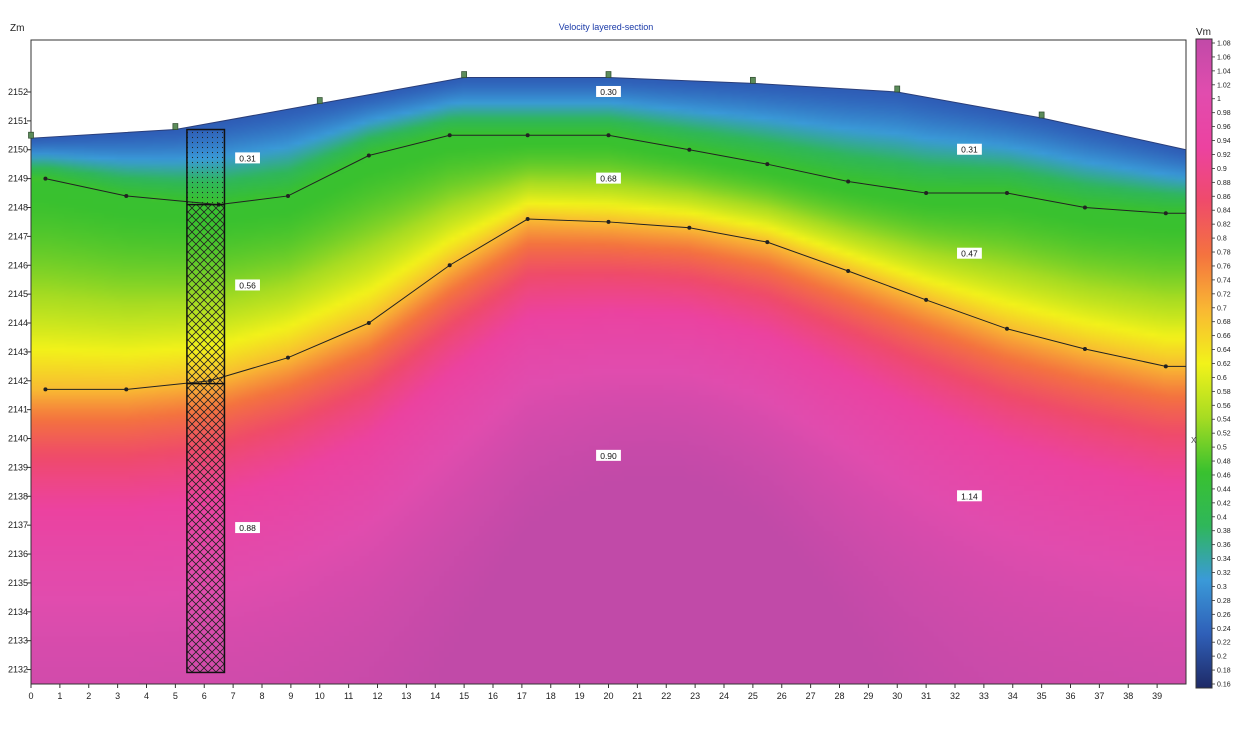 The image size is (1256, 737). Describe the element at coordinates (1222, 308) in the screenshot. I see `colorbar-tick-label: 0.7` at that location.